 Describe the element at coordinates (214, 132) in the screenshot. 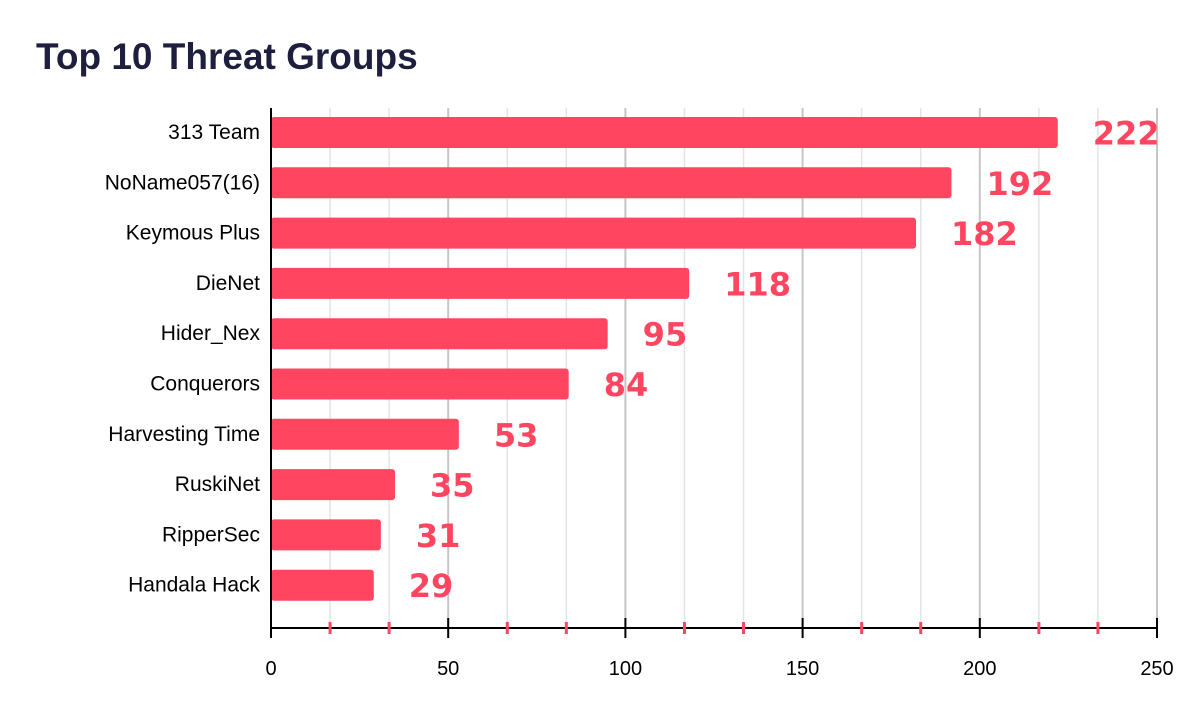

I see `category-label: 313 Team` at that location.